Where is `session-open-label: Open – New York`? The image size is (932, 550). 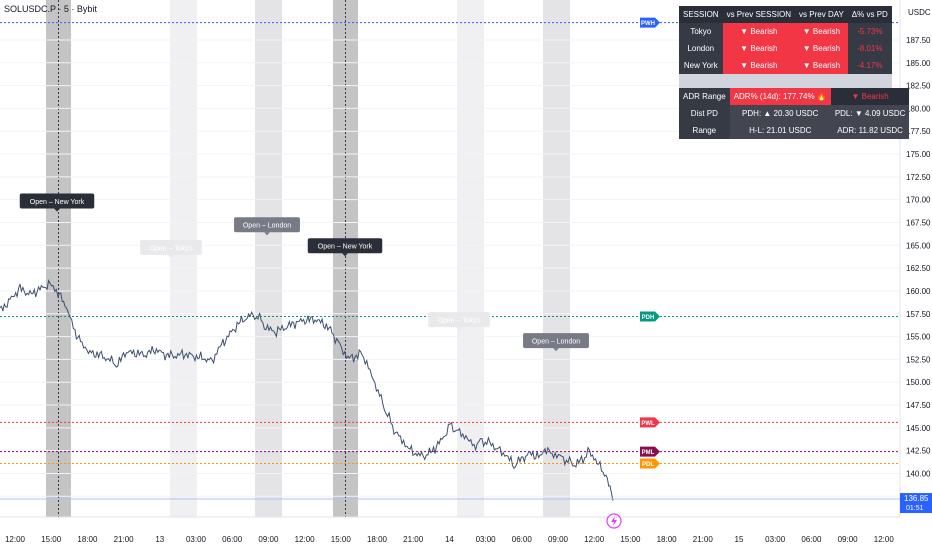
session-open-label: Open – New York is located at coordinates (345, 247).